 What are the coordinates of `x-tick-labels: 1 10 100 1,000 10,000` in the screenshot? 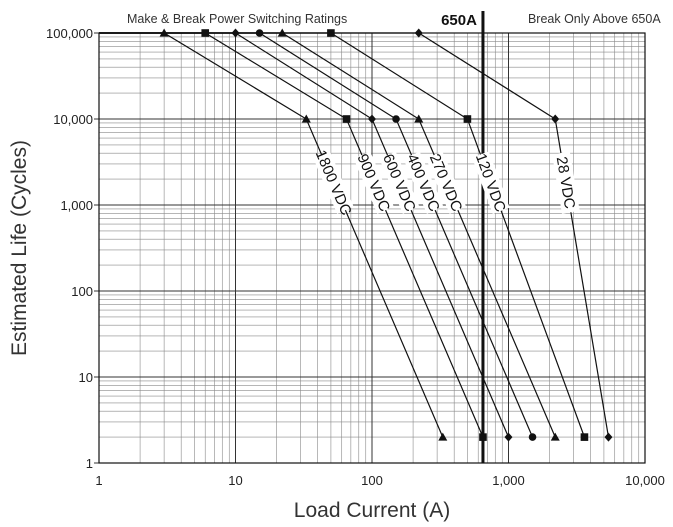 It's located at (380, 480).